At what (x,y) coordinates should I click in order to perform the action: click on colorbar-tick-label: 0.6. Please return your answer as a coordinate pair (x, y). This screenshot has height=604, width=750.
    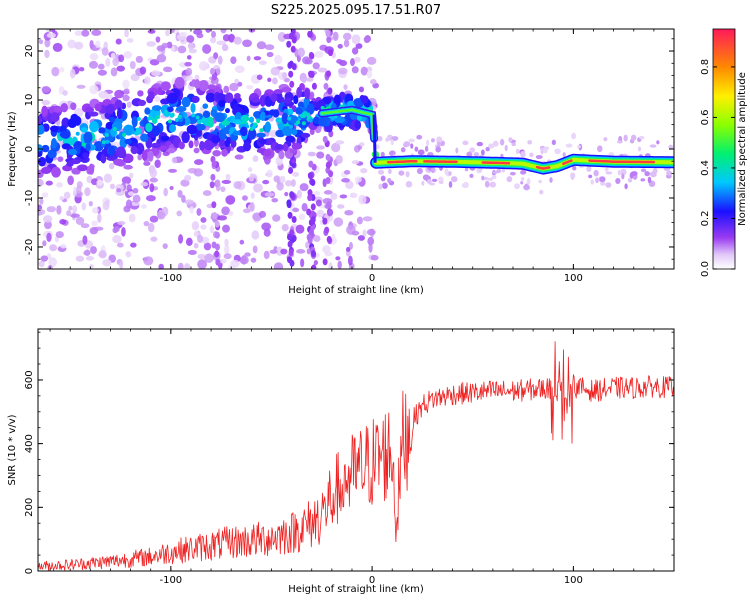
    Looking at the image, I should click on (705, 117).